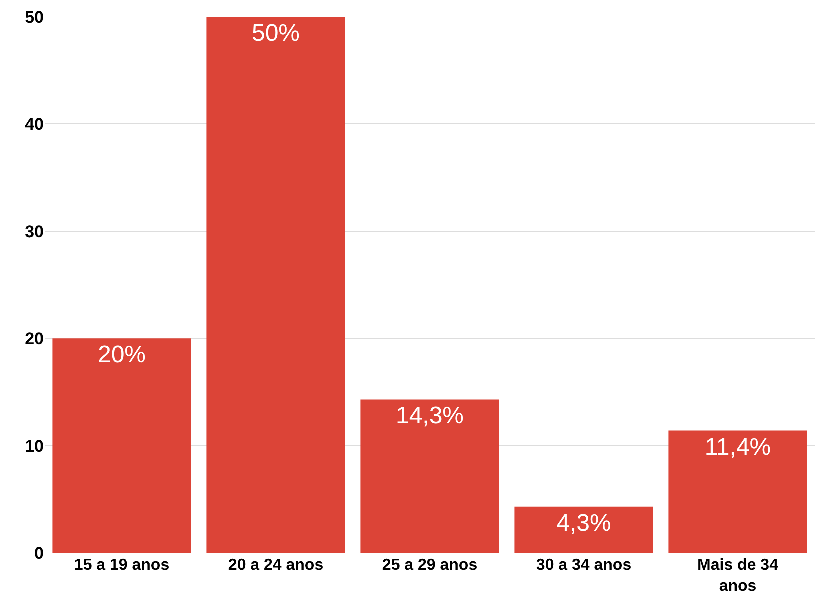 The image size is (815, 610). Describe the element at coordinates (430, 565) in the screenshot. I see `x-tick-label: 25 a 29 anos` at that location.